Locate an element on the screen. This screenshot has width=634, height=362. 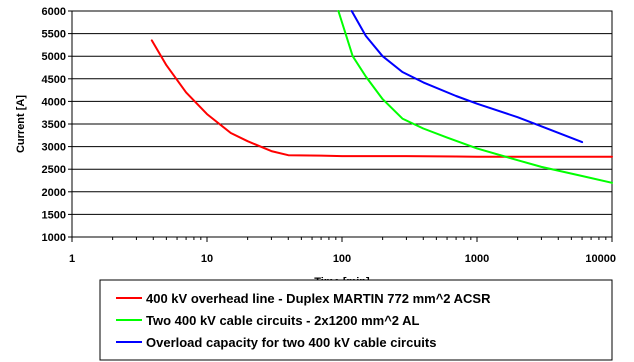
x-tick-label: 1000 is located at coordinates (477, 259).